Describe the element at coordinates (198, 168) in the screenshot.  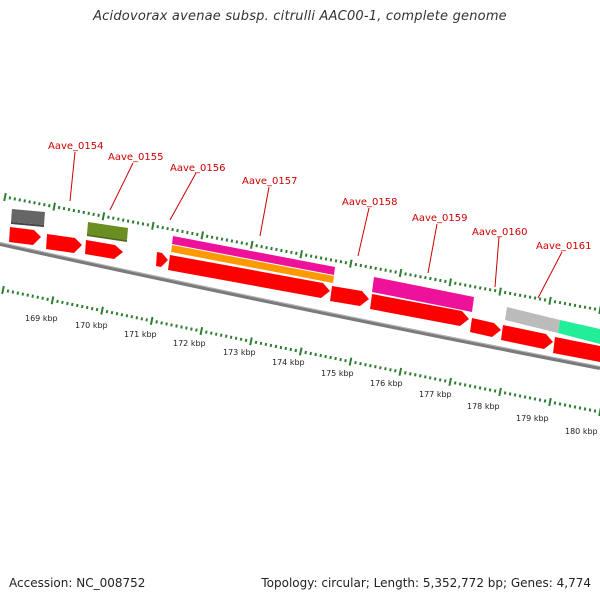
I see `gene-label: Aave_0156` at that location.